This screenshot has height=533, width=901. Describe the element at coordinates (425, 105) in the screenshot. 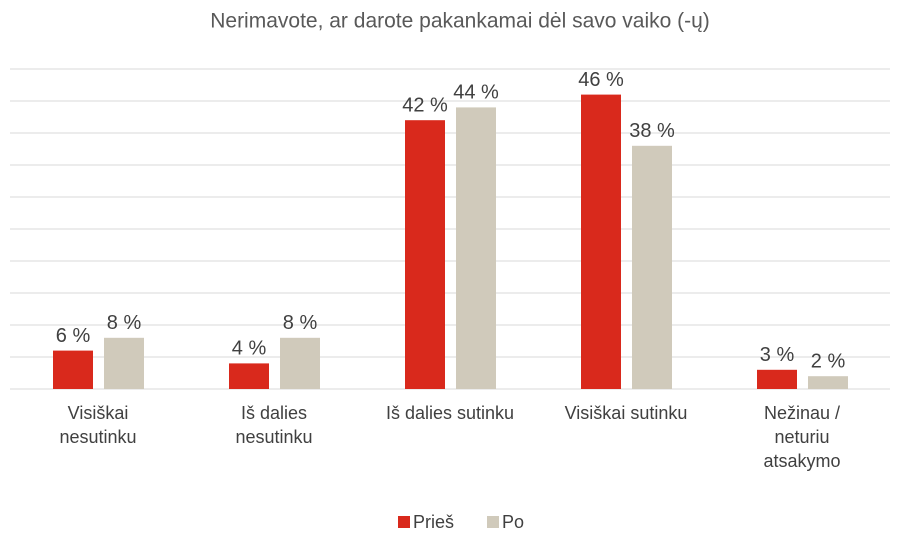

I see `value-label: 42 %` at that location.